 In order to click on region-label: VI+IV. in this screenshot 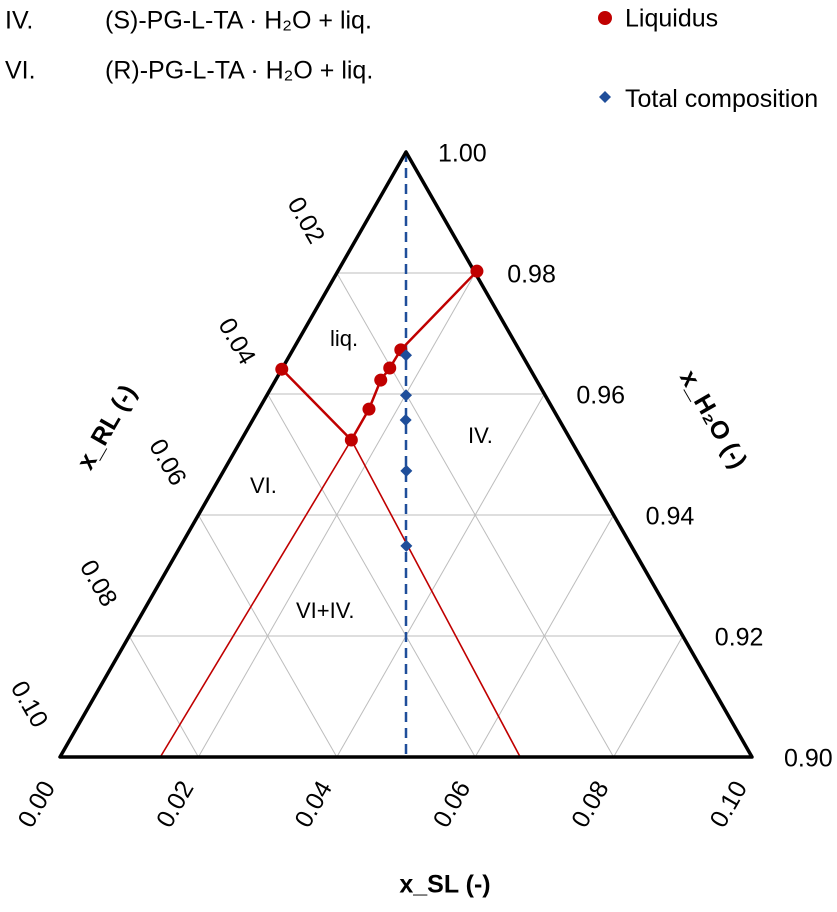, I will do `click(325, 610)`.